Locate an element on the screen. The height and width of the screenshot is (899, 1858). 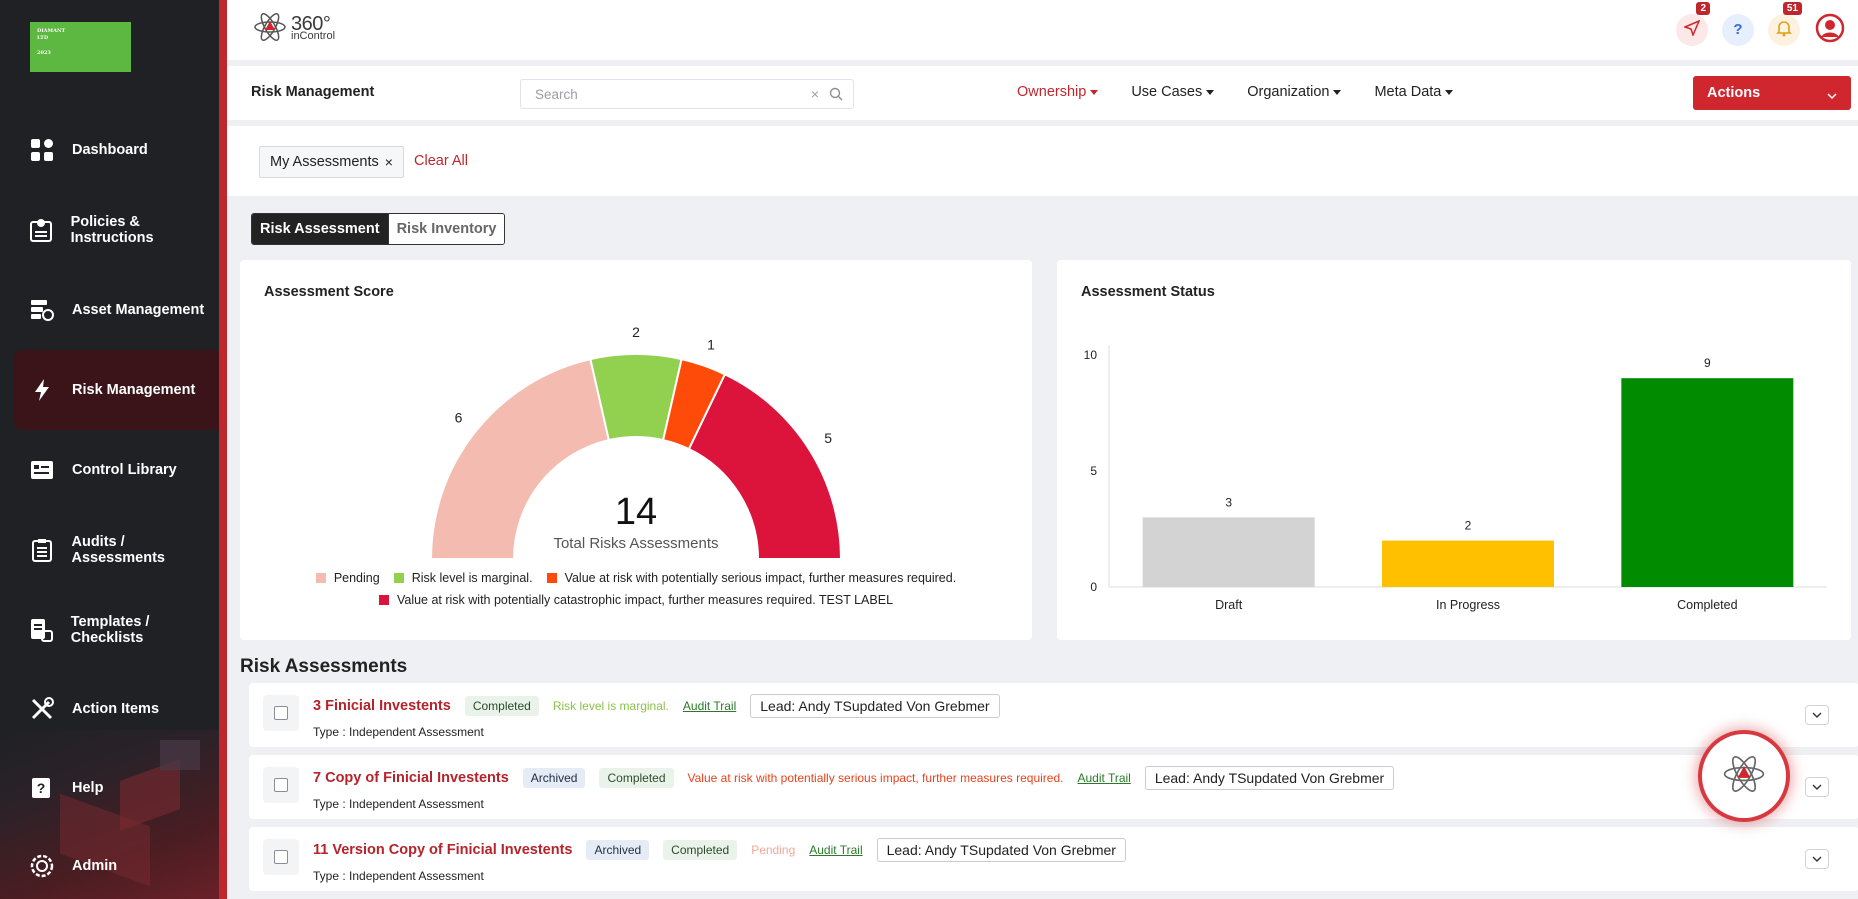
policy-icon is located at coordinates (41, 230).